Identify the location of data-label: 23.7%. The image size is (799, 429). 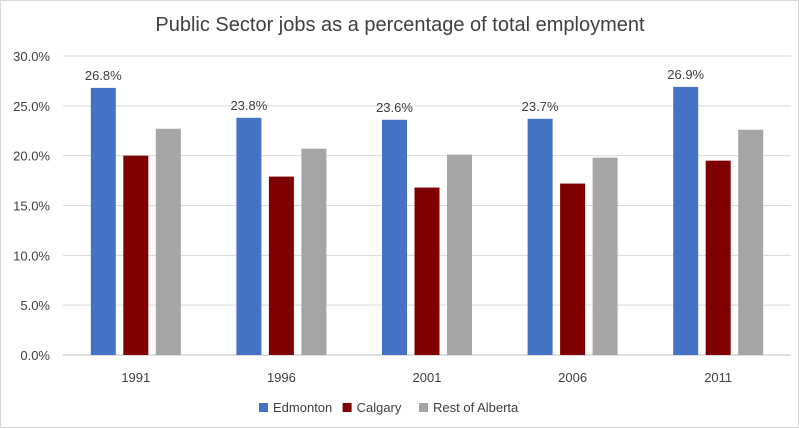
(540, 106).